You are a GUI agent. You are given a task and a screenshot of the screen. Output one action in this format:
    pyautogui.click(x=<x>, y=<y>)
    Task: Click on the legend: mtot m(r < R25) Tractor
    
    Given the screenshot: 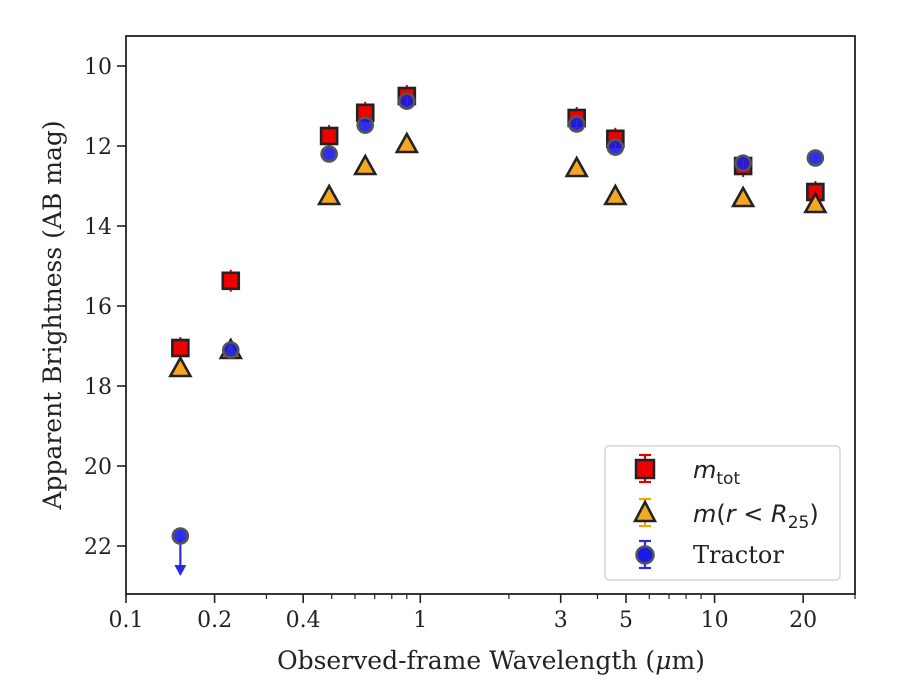 What is the action you would take?
    pyautogui.click(x=722, y=513)
    